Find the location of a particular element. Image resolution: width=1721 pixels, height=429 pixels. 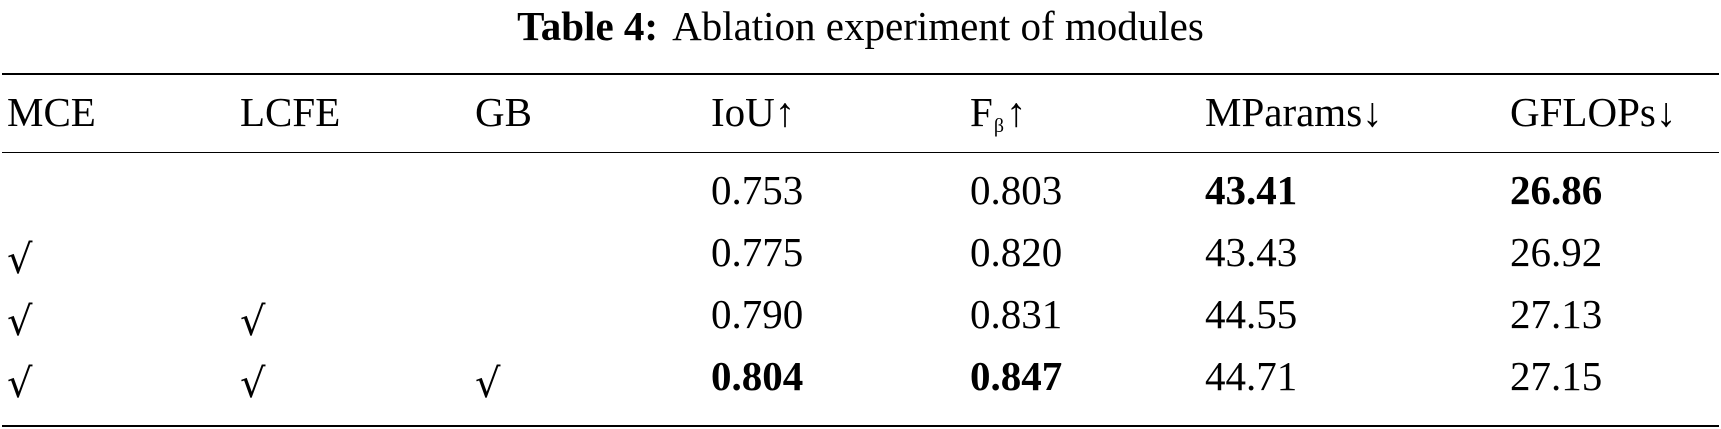

cell-fbeta: 0.803 is located at coordinates (1016, 190).